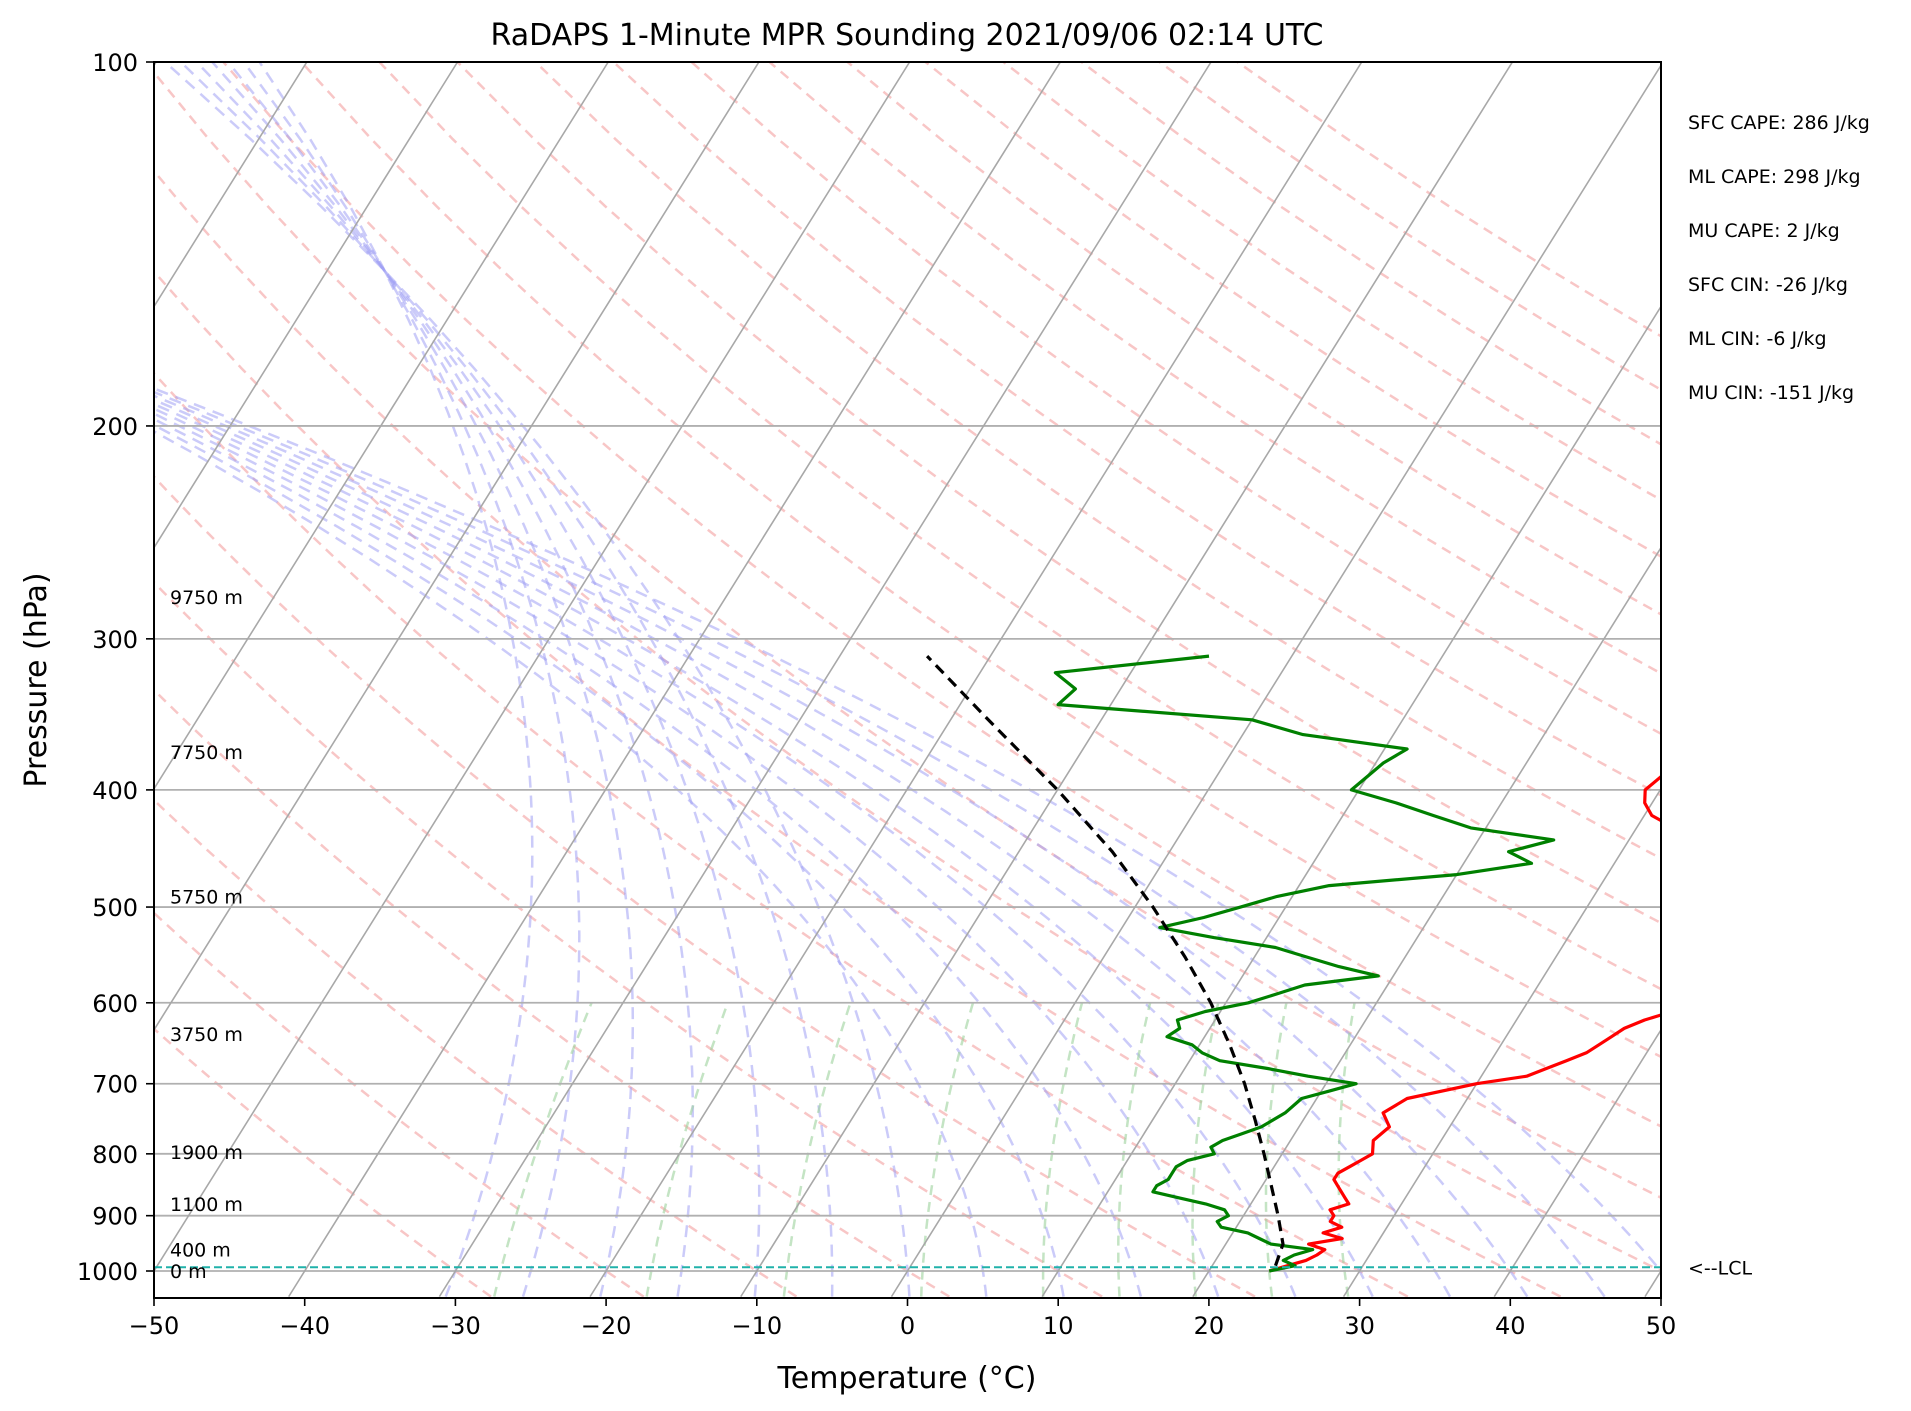 This screenshot has width=1911, height=1411. I want to click on x-axis-ticks: −50 −40 −30 −20 −10 0 10 20 30 40 50, so click(903, 1319).